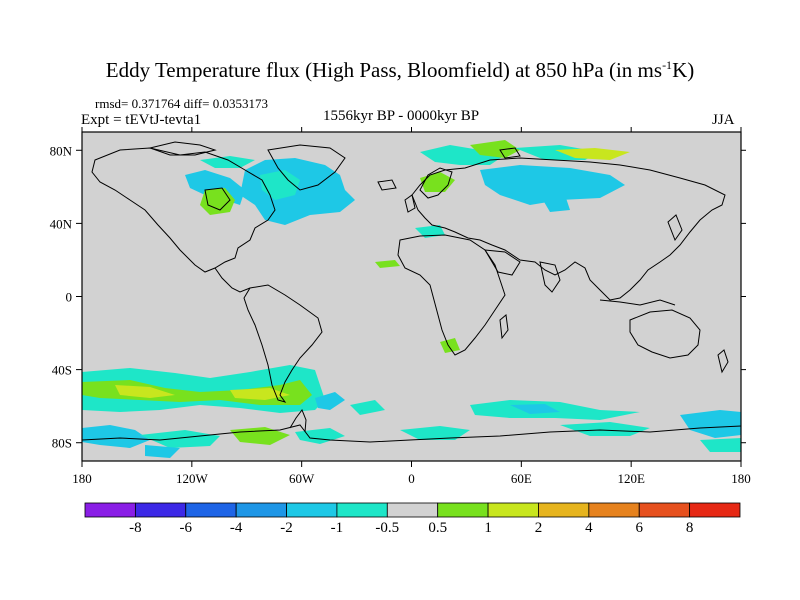  I want to click on coast-africa, so click(451, 295).